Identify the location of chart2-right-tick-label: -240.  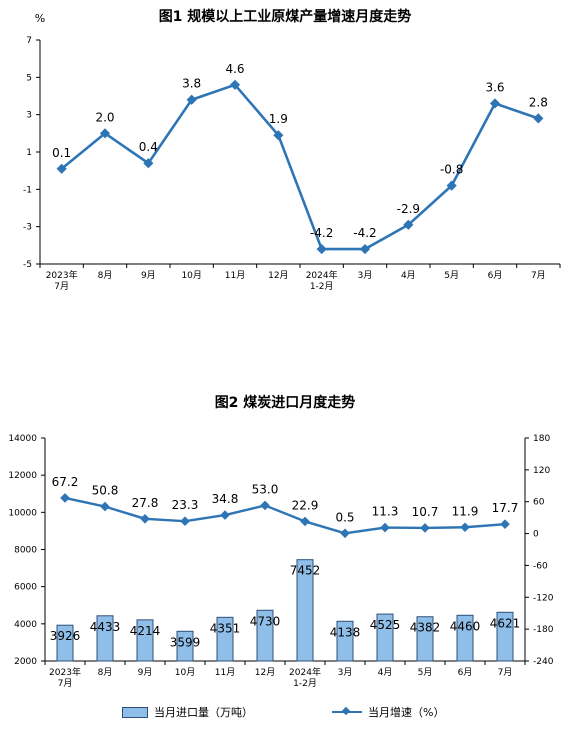
(543, 662).